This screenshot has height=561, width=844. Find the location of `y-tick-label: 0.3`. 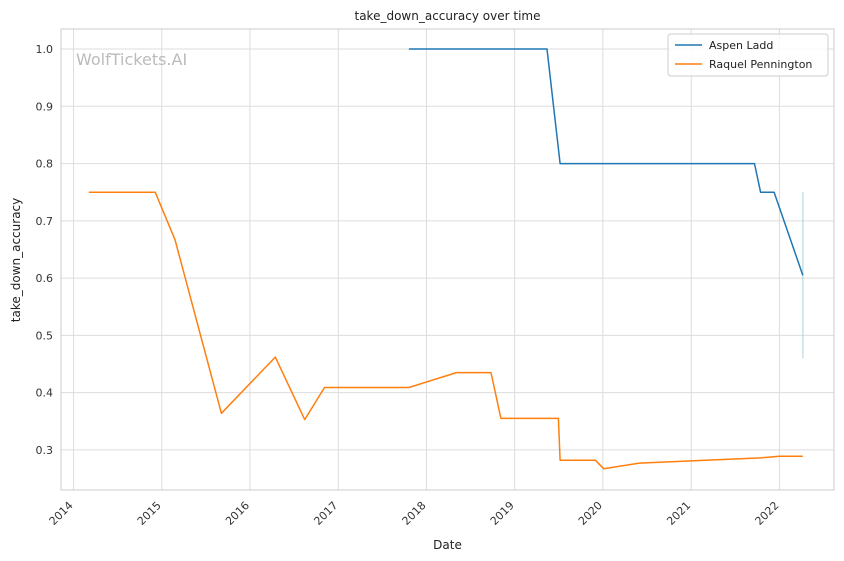

y-tick-label: 0.3 is located at coordinates (45, 450).